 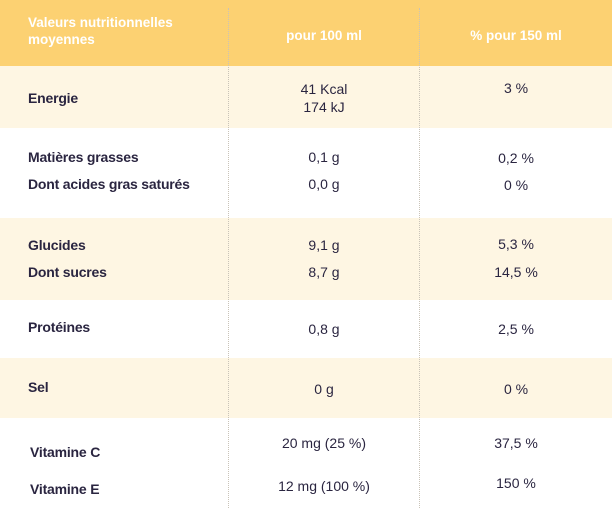 What do you see at coordinates (516, 244) in the screenshot?
I see `row-value-per150: 5,3 %` at bounding box center [516, 244].